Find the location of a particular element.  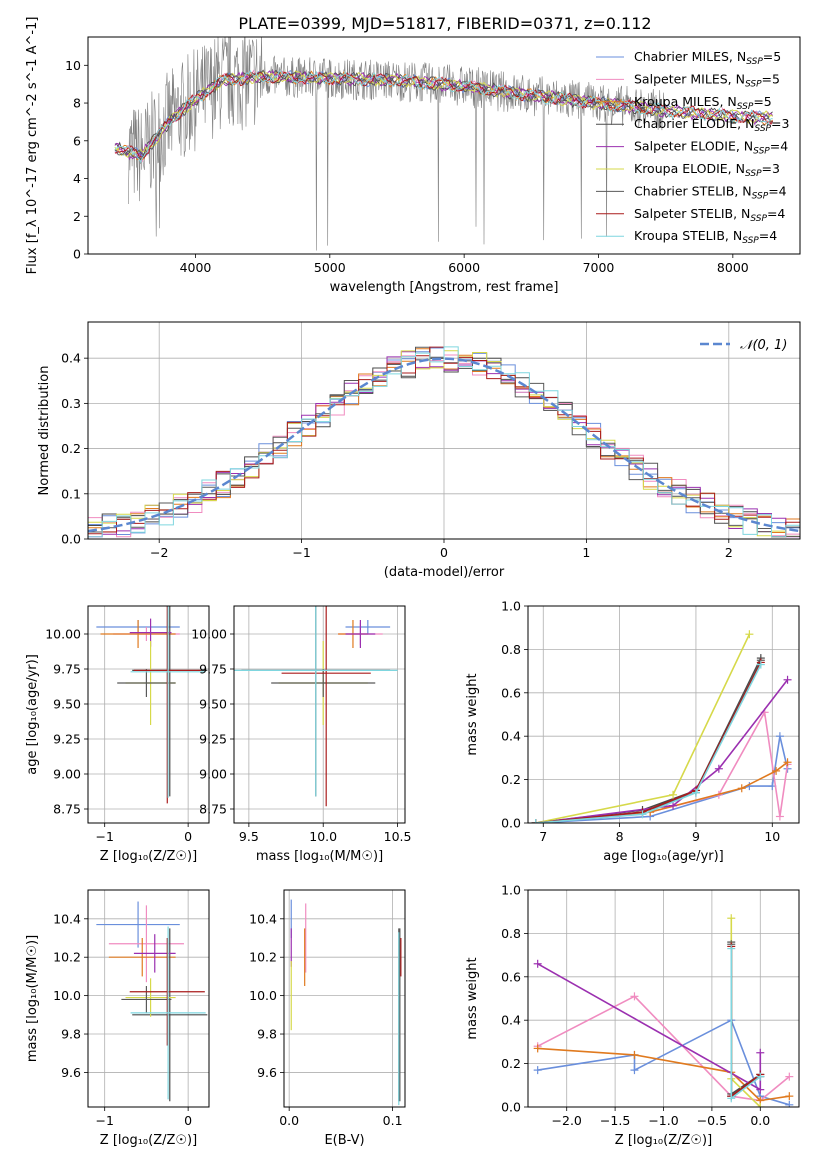

legend-entry: Chabrier ELODIE, NSSP=3 is located at coordinates (711, 125).